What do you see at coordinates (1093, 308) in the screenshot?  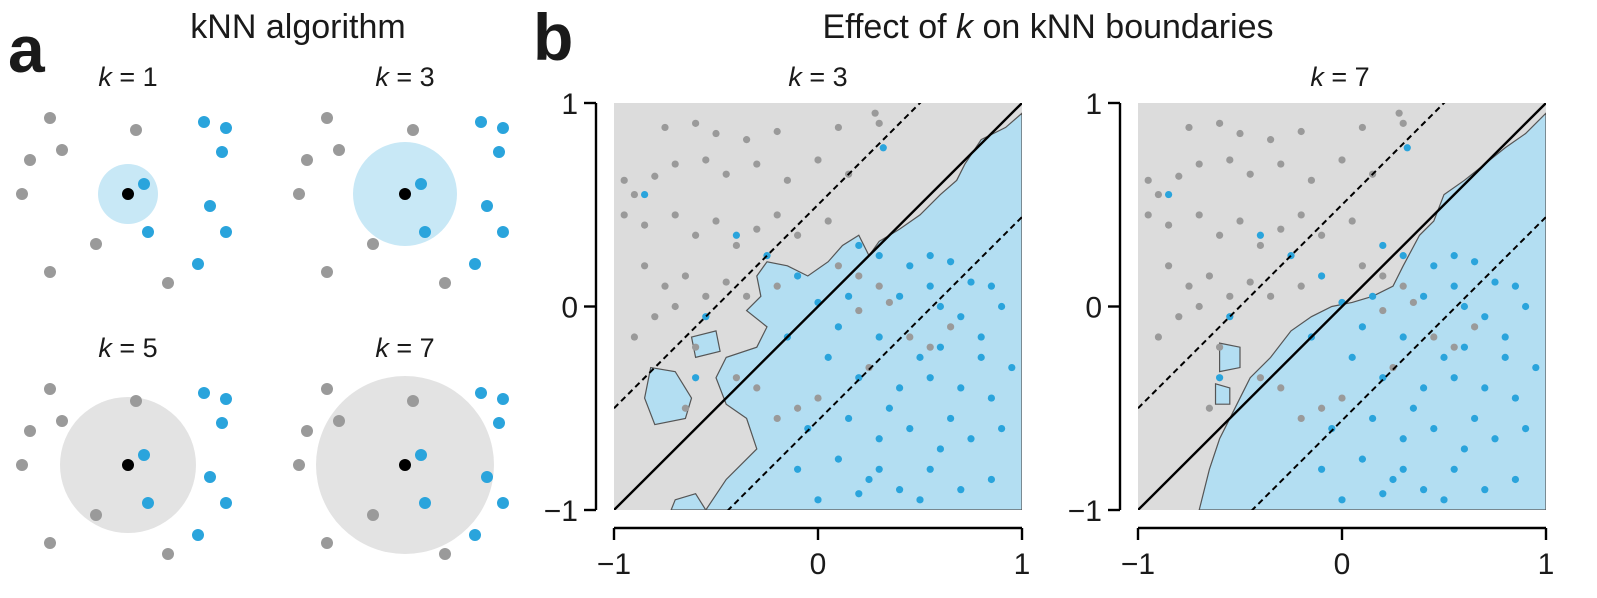 I see `y-tick-label: 0` at bounding box center [1093, 308].